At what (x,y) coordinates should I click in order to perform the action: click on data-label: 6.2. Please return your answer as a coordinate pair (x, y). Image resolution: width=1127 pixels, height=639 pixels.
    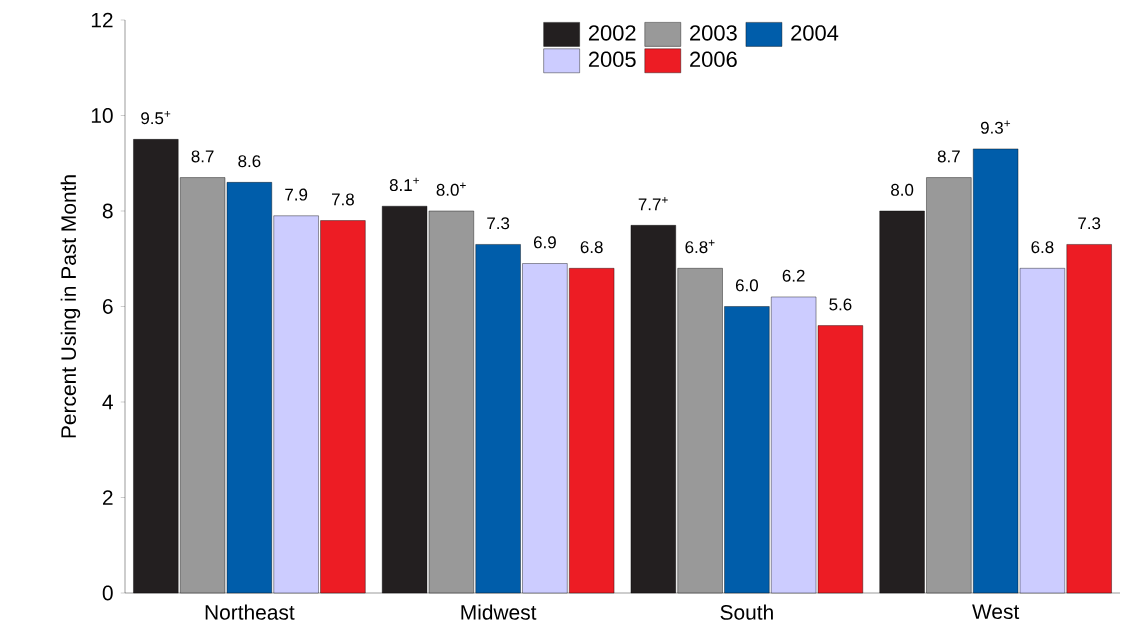
    Looking at the image, I should click on (793, 275).